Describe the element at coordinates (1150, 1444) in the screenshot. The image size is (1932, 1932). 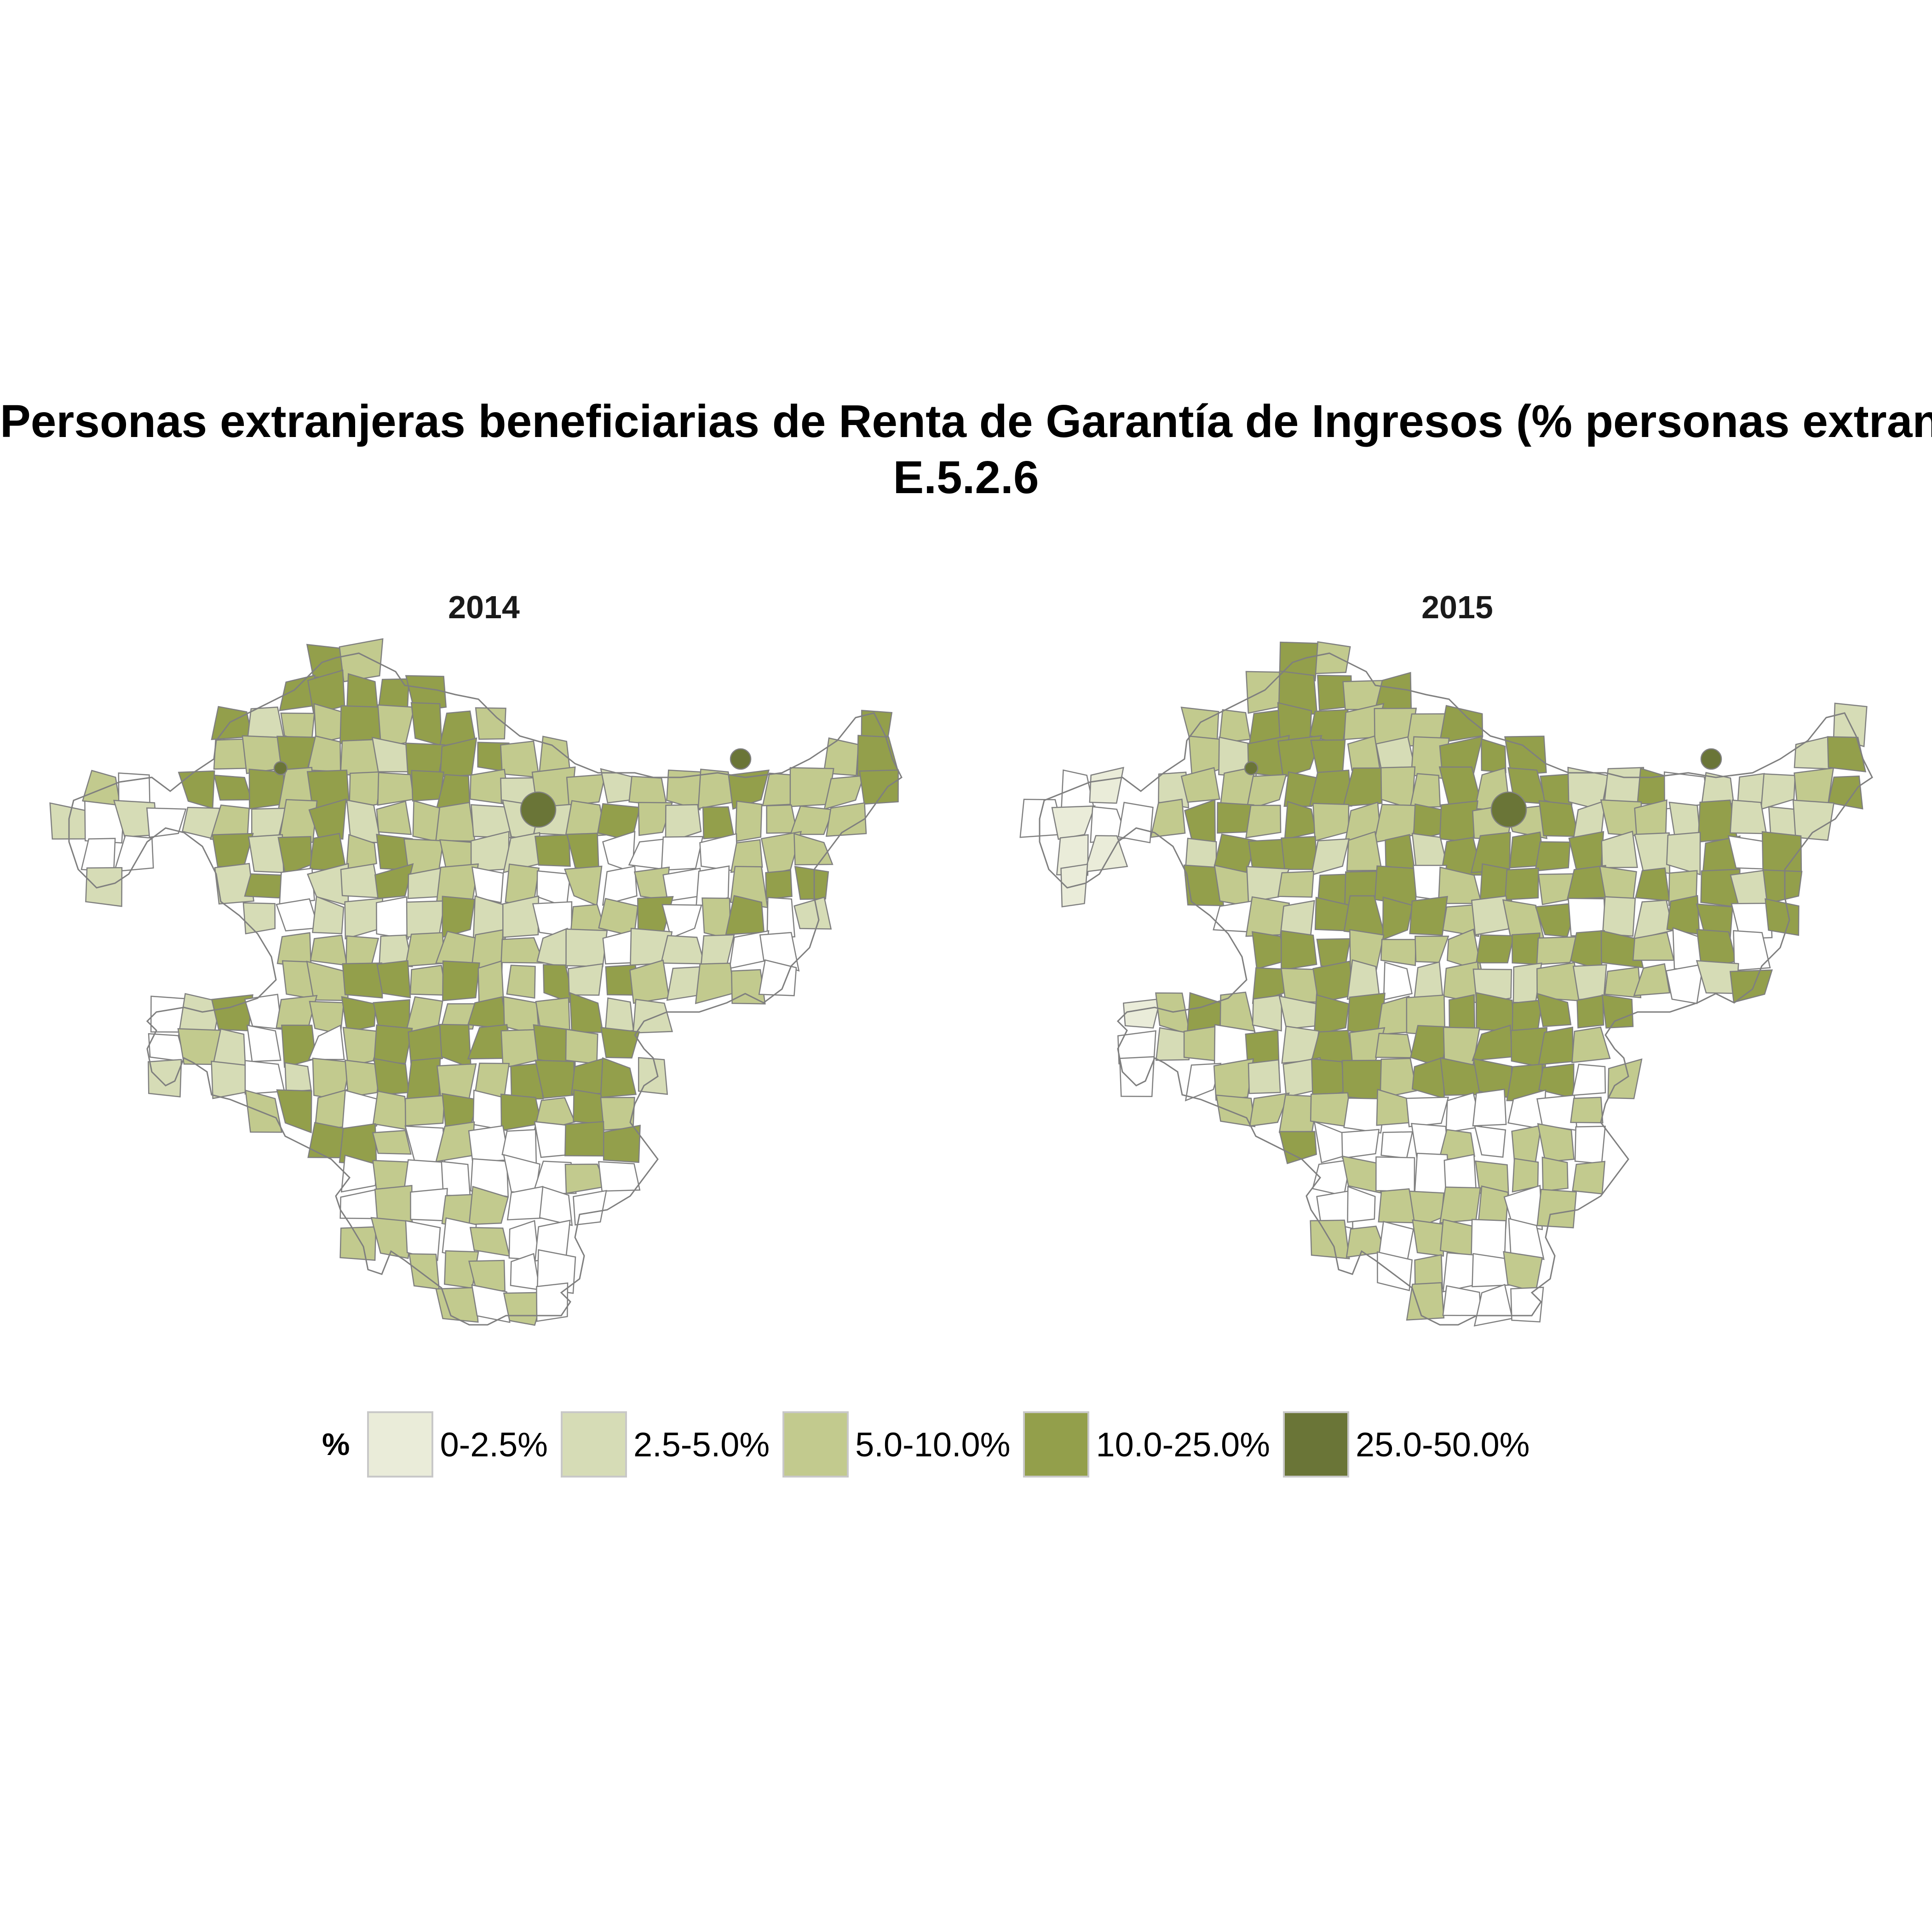
I see `legend-item: 10.0-25.0%` at that location.